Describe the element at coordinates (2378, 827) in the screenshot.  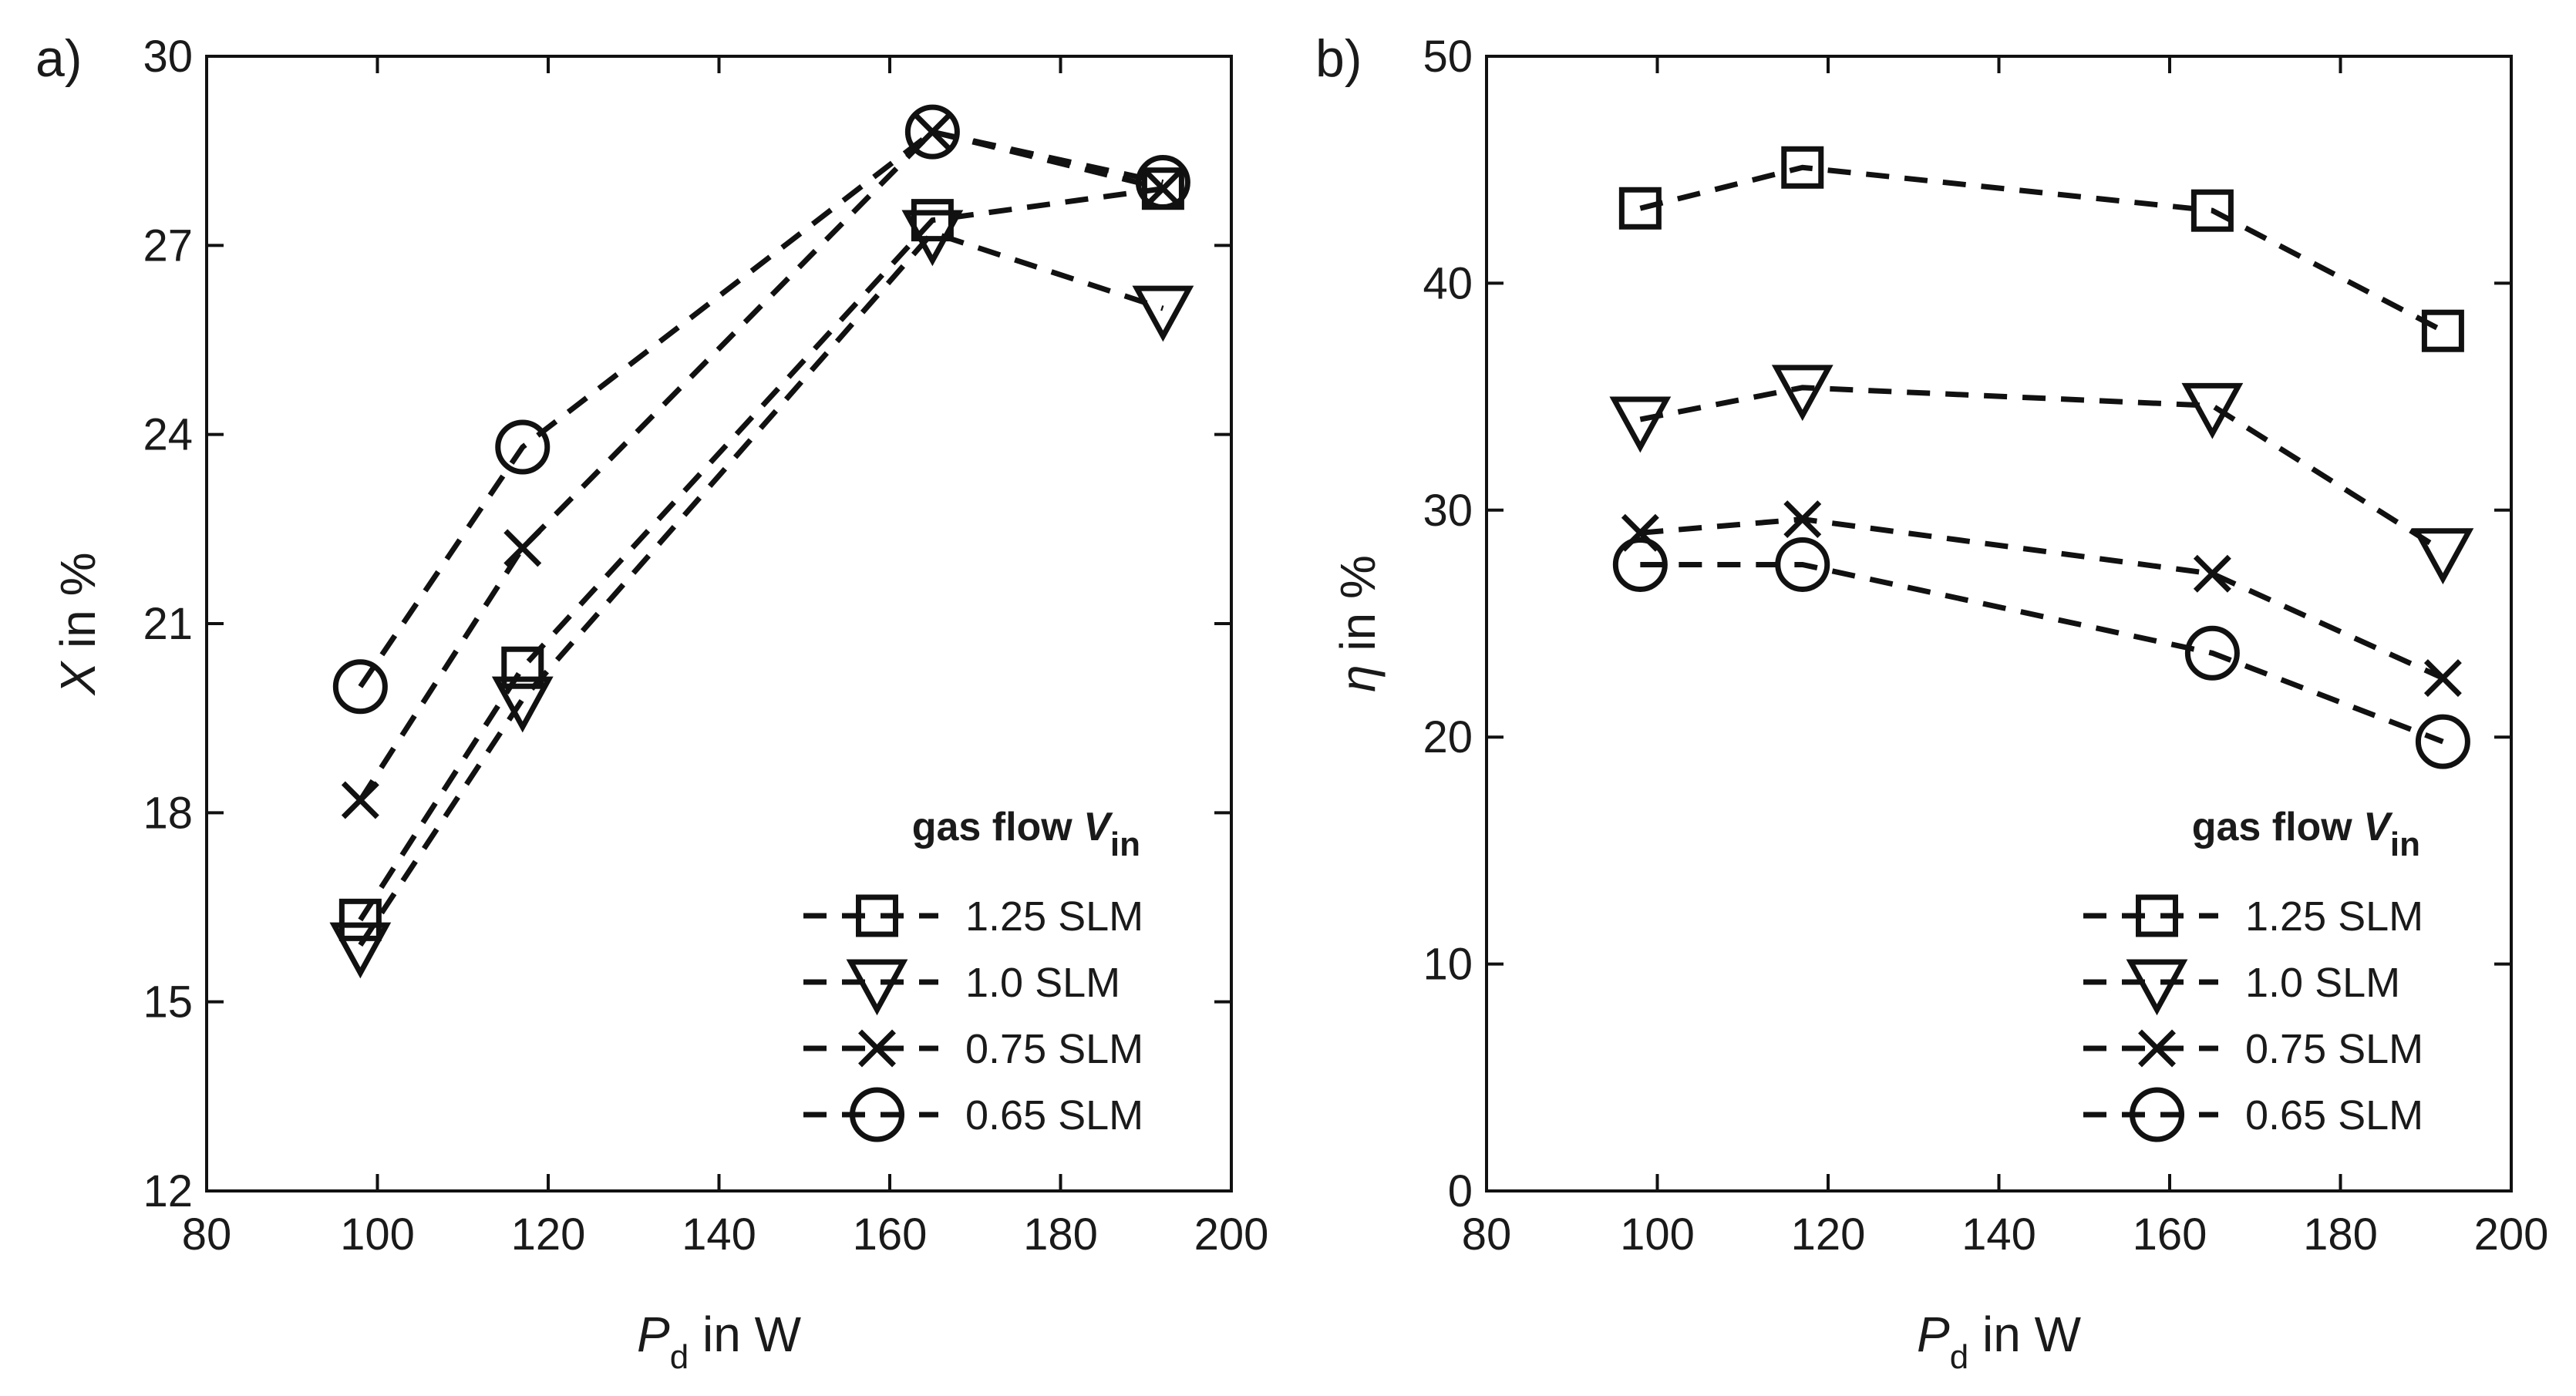
I see `legend-title-var: V` at that location.